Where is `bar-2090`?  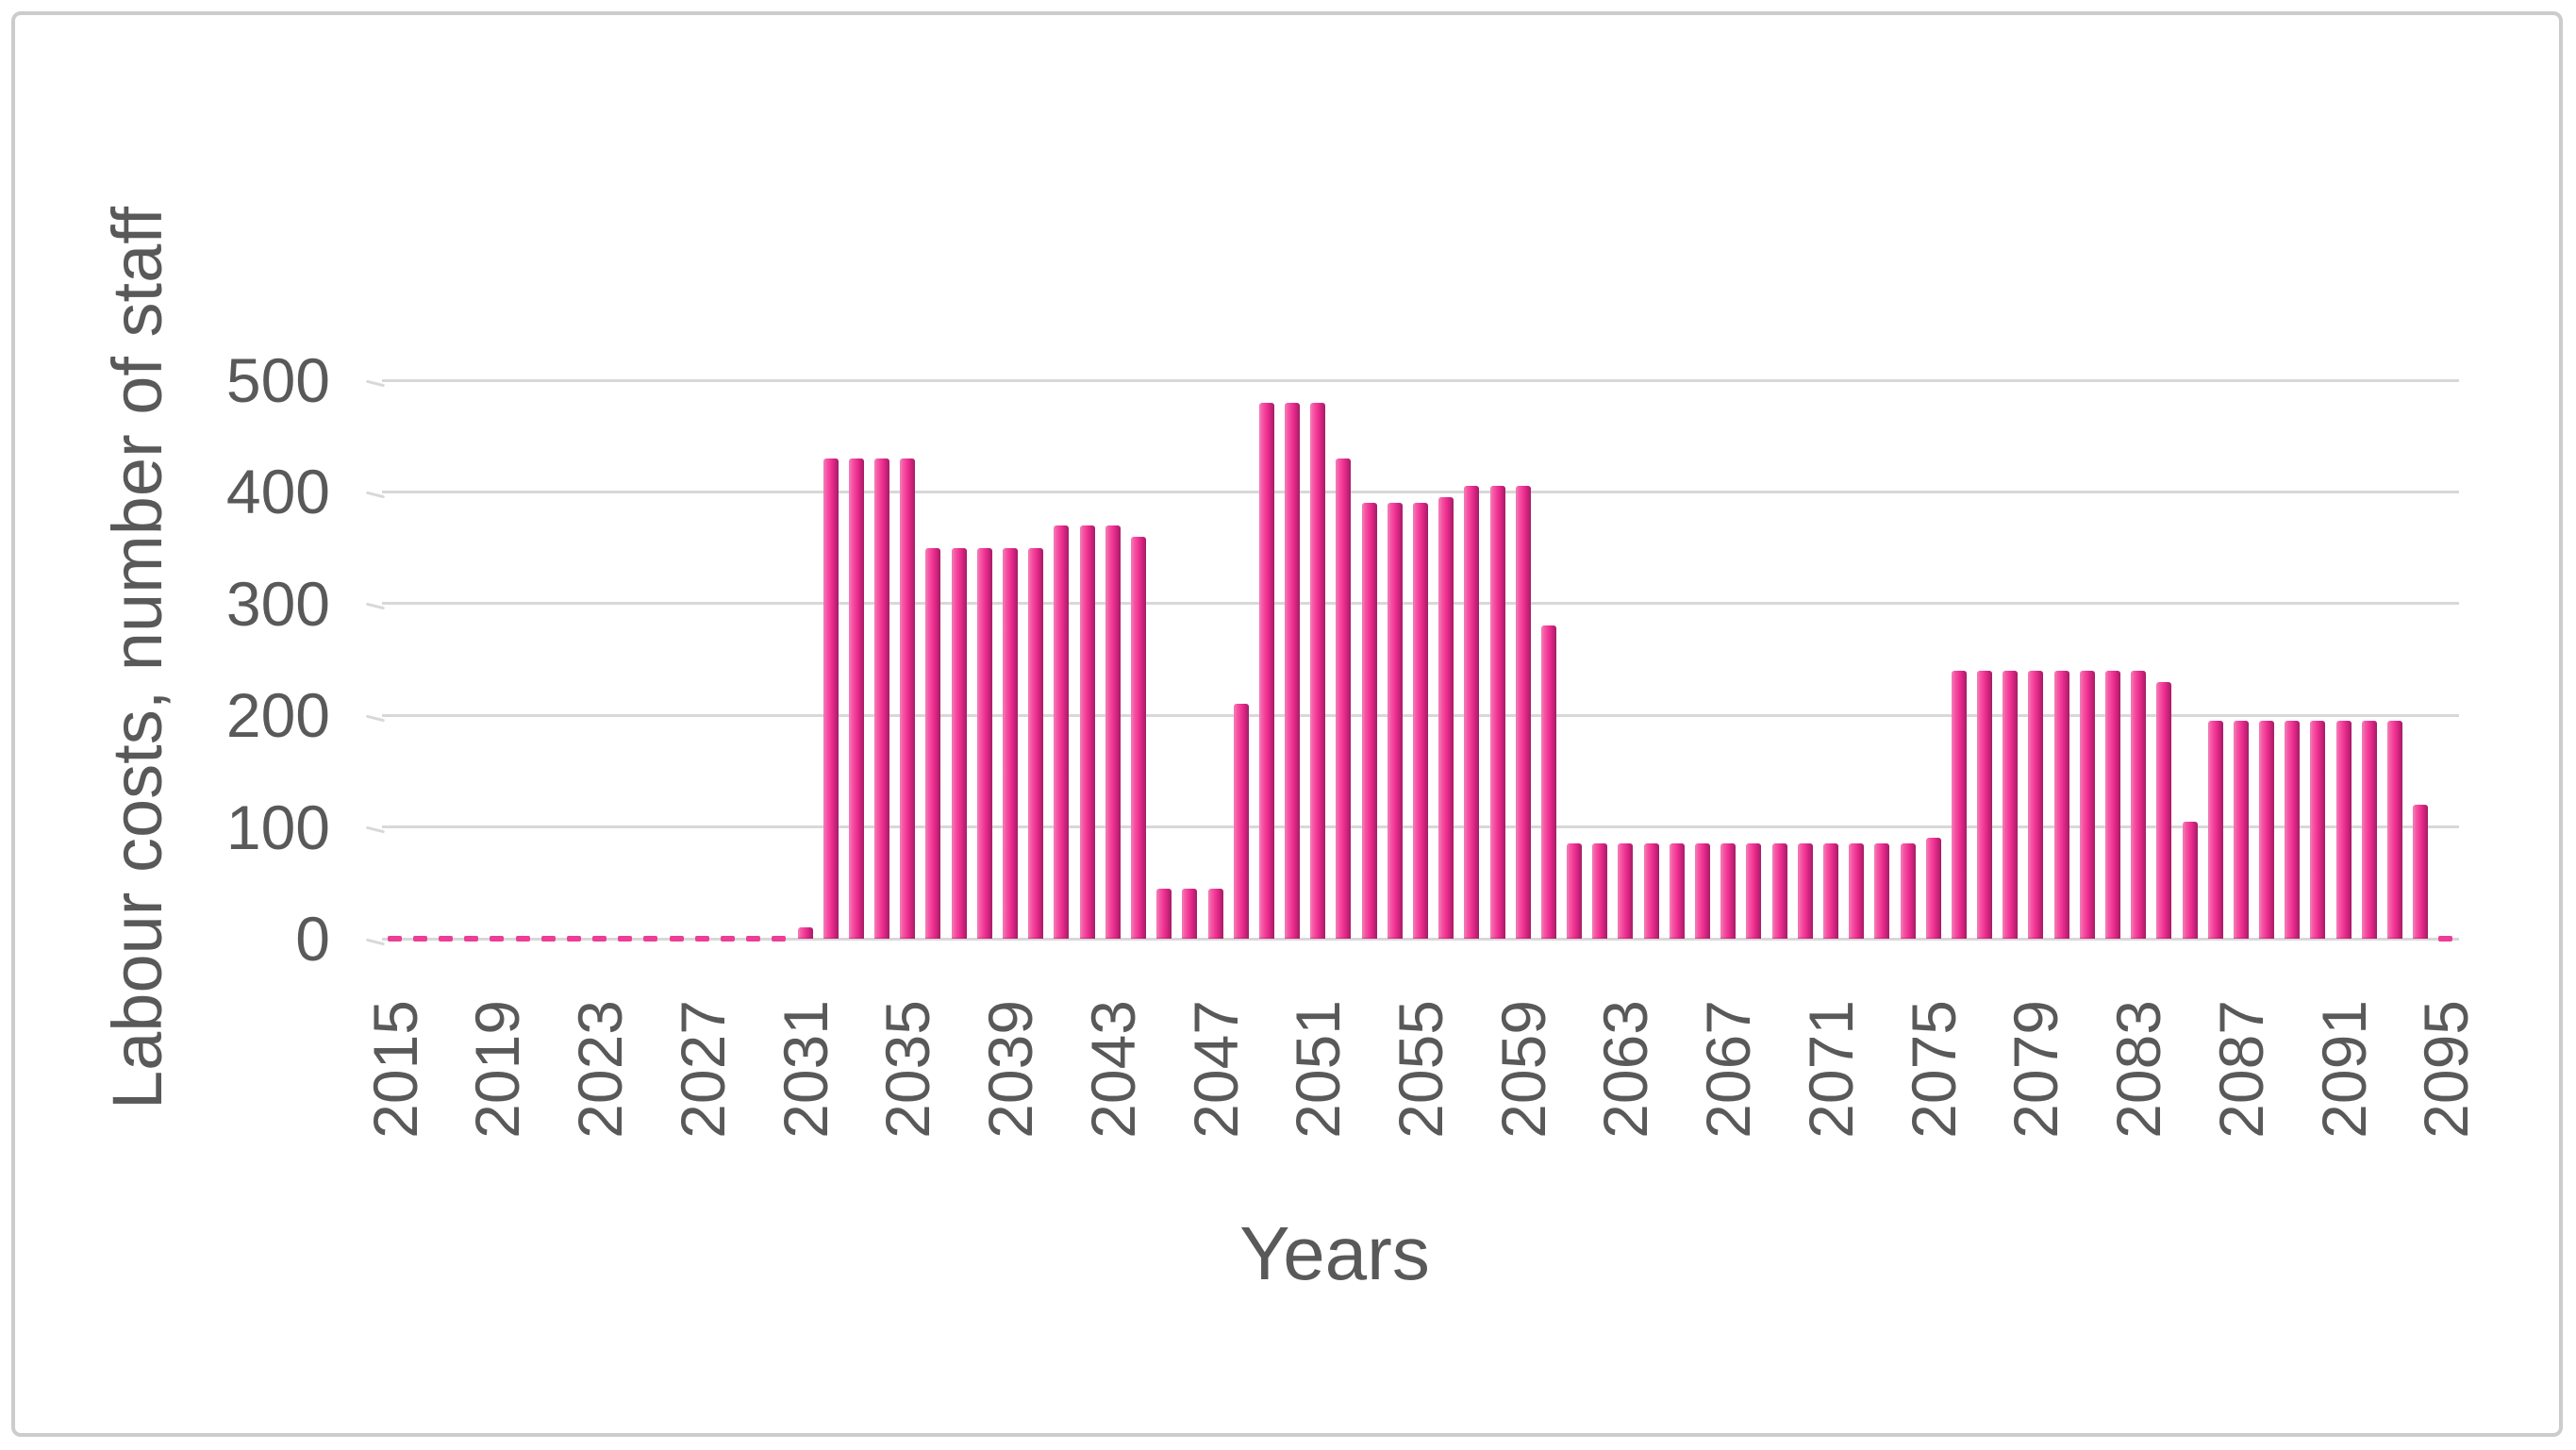
bar-2090 is located at coordinates (2318, 830).